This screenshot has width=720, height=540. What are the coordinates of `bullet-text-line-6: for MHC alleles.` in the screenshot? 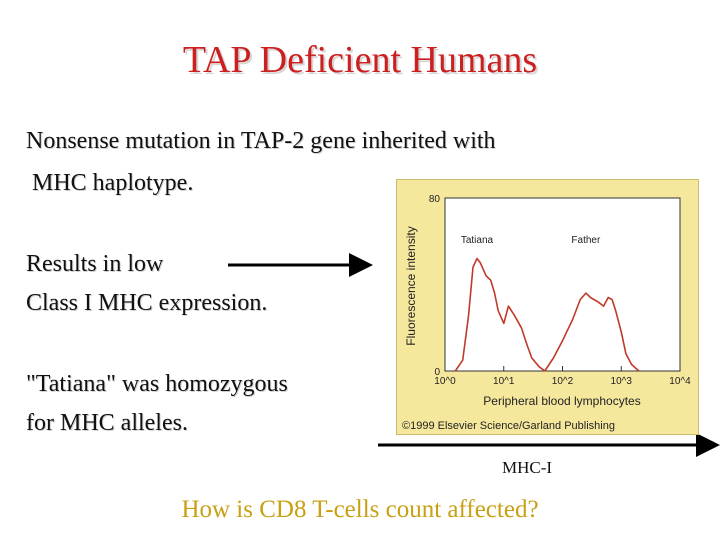 It's located at (107, 423).